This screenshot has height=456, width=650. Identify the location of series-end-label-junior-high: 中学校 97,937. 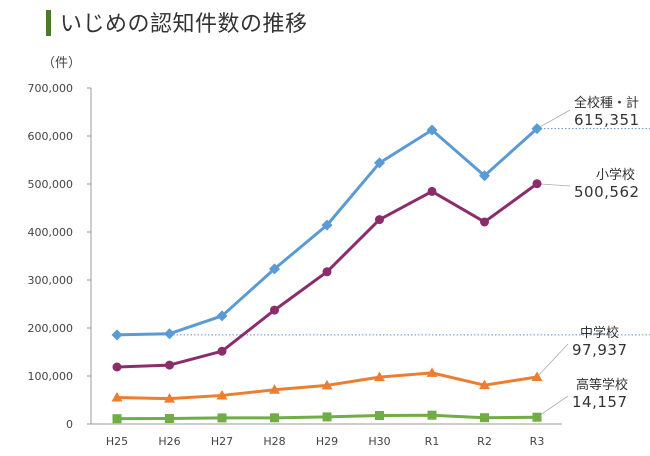
(600, 340).